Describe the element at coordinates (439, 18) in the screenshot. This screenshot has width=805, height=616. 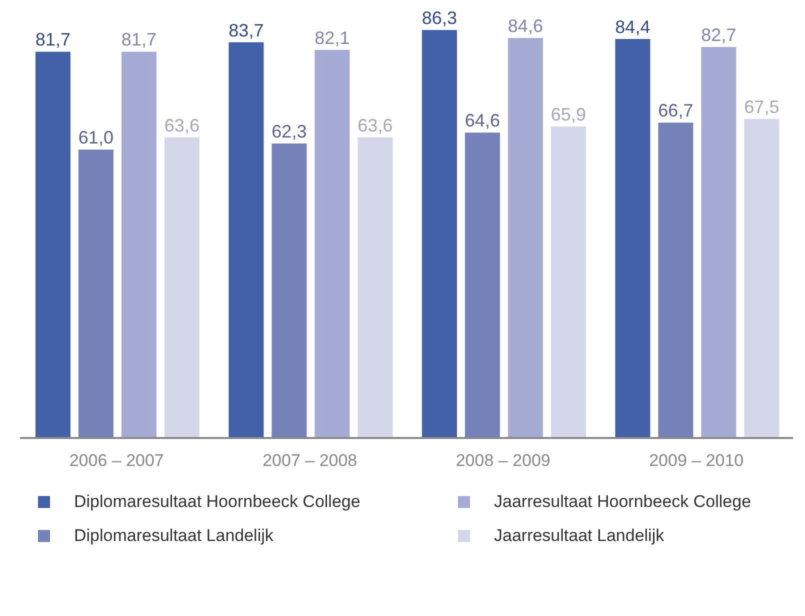
I see `data-label: 86,3` at that location.